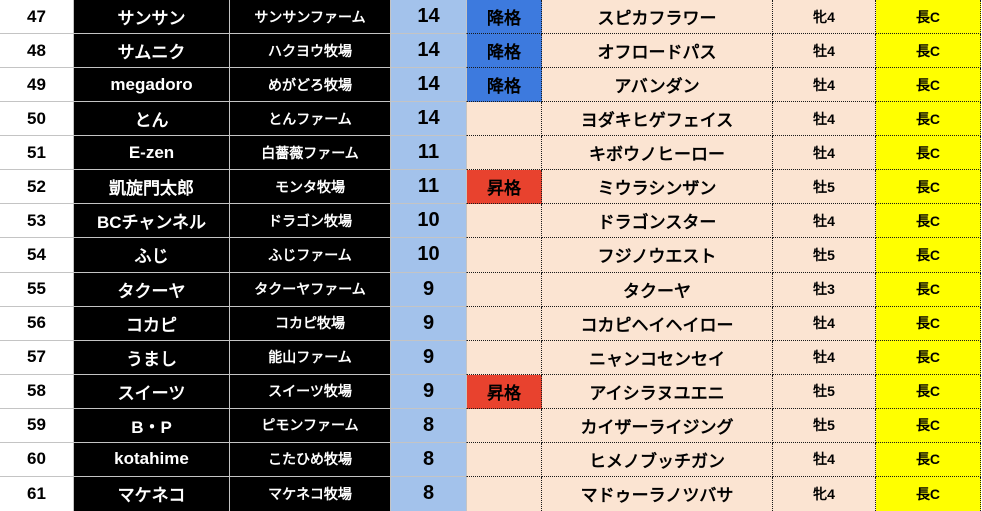 The height and width of the screenshot is (511, 982). What do you see at coordinates (310, 119) in the screenshot?
I see `farm-name-cell: とんファーム` at bounding box center [310, 119].